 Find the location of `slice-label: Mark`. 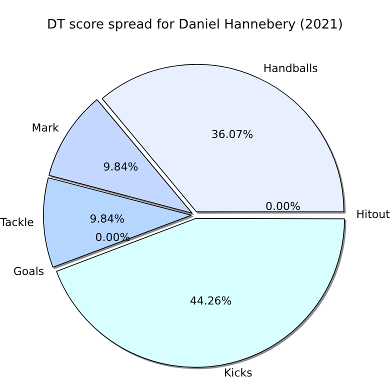

slice-label: Mark is located at coordinates (46, 127).